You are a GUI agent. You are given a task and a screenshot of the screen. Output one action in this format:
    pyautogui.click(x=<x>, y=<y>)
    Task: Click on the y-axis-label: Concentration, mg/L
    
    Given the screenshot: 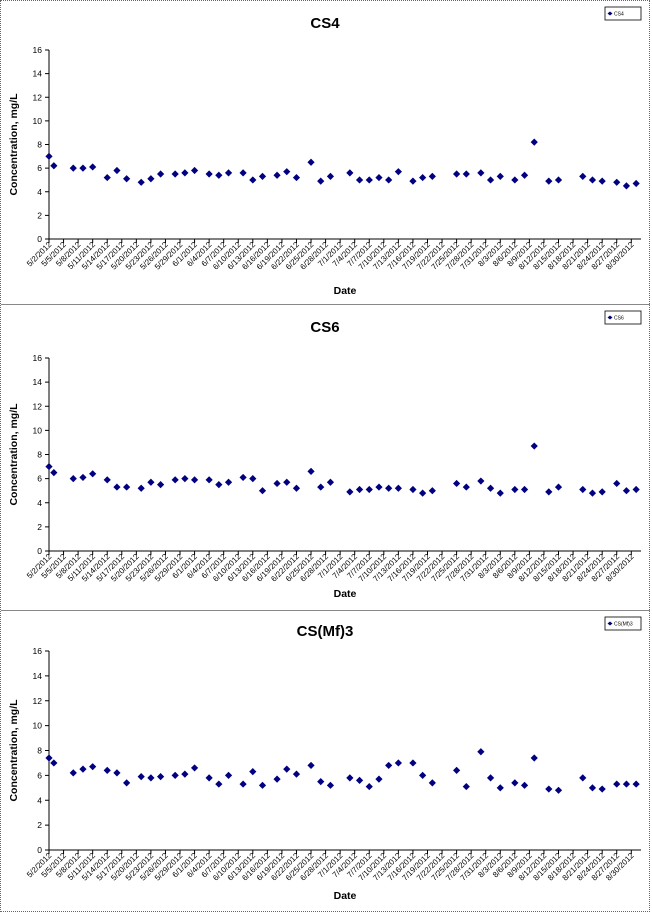 What is the action you would take?
    pyautogui.click(x=14, y=144)
    